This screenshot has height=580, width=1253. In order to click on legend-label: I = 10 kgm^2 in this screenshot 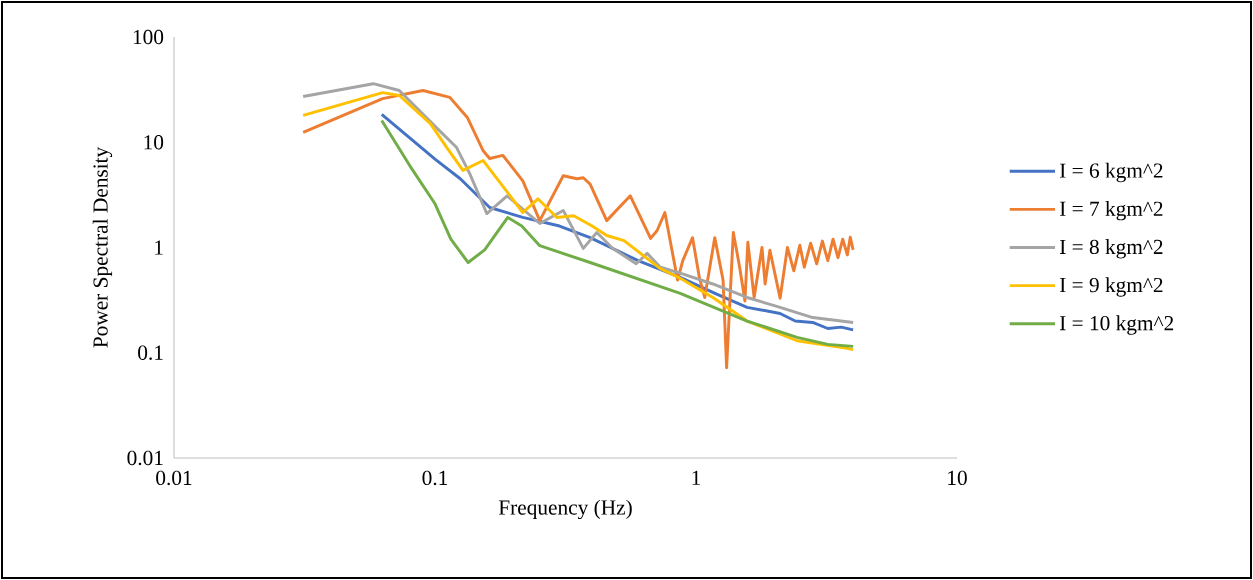, I will do `click(1116, 325)`.